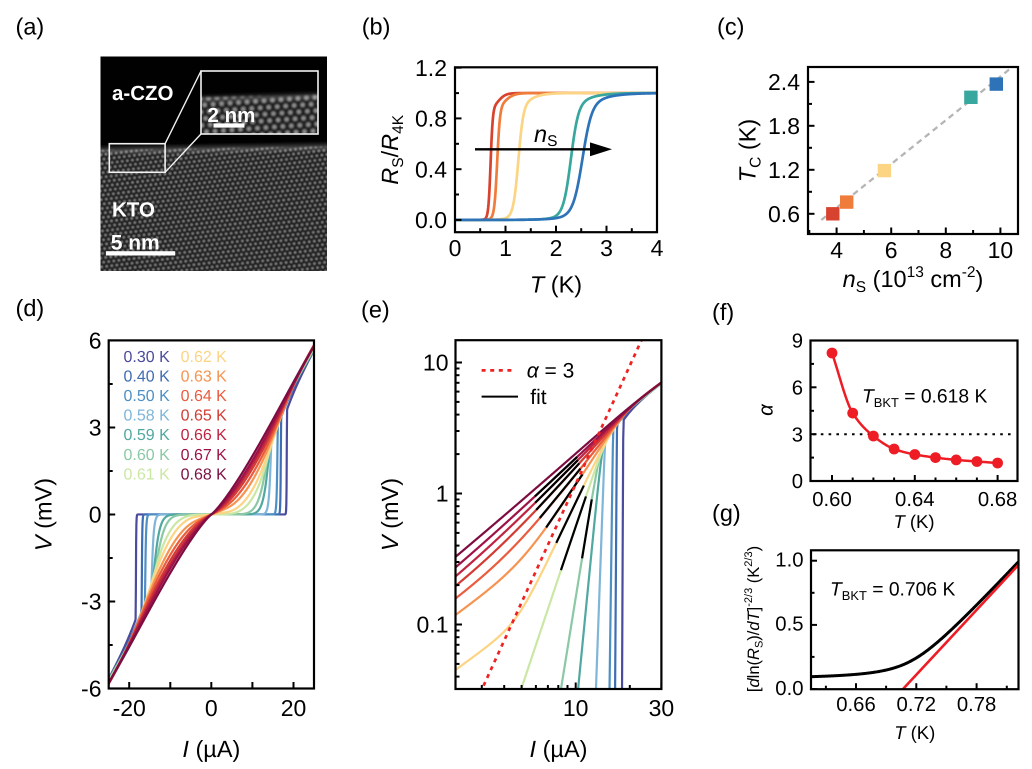 This screenshot has width=1032, height=769. What do you see at coordinates (750, 150) in the screenshot?
I see `svg-text: TC (K)` at bounding box center [750, 150].